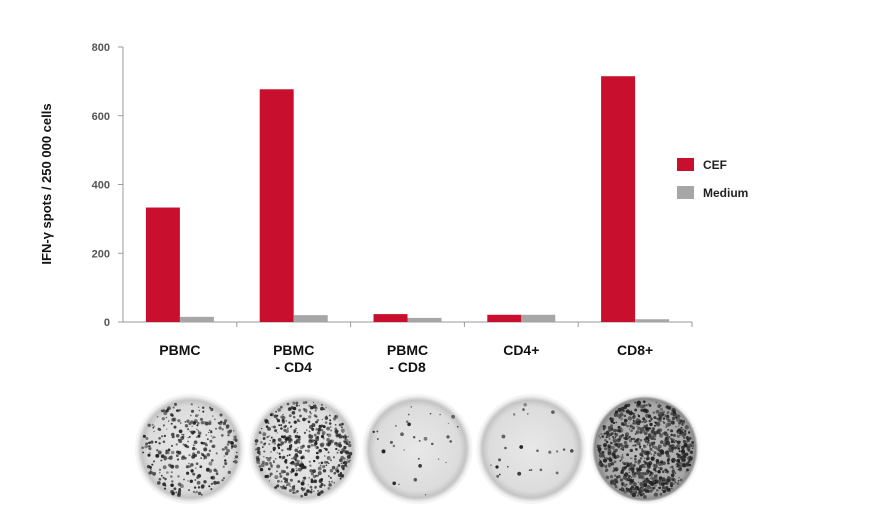  What do you see at coordinates (101, 48) in the screenshot?
I see `y-tick-label: 800` at bounding box center [101, 48].